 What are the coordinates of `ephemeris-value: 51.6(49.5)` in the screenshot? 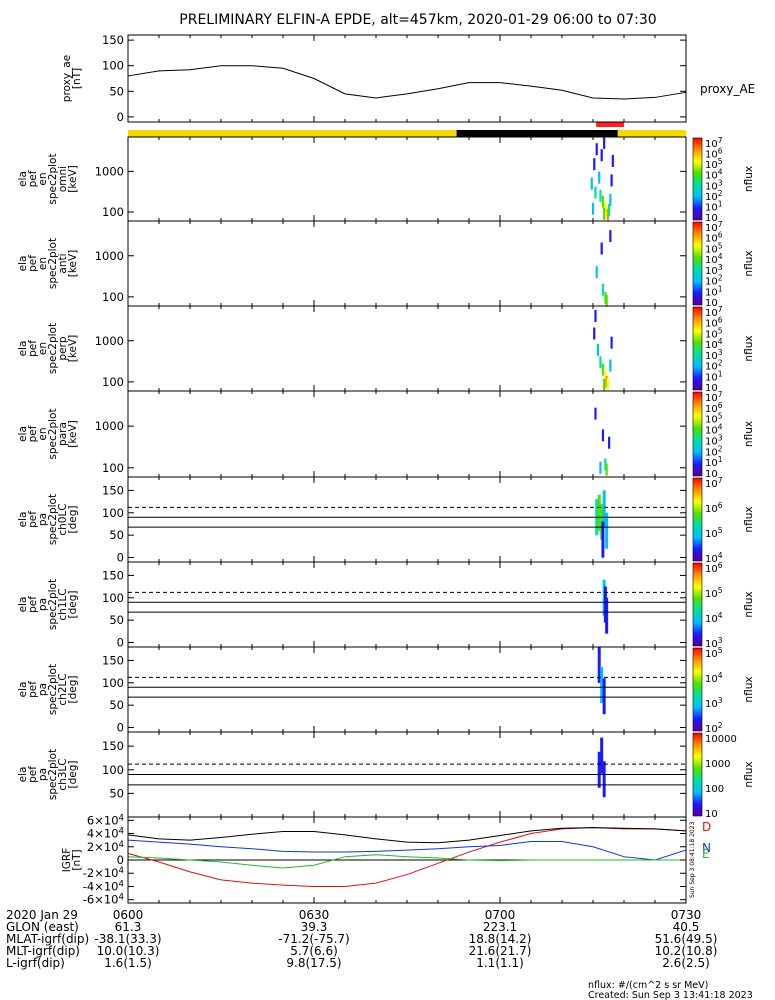 It's located at (686, 939).